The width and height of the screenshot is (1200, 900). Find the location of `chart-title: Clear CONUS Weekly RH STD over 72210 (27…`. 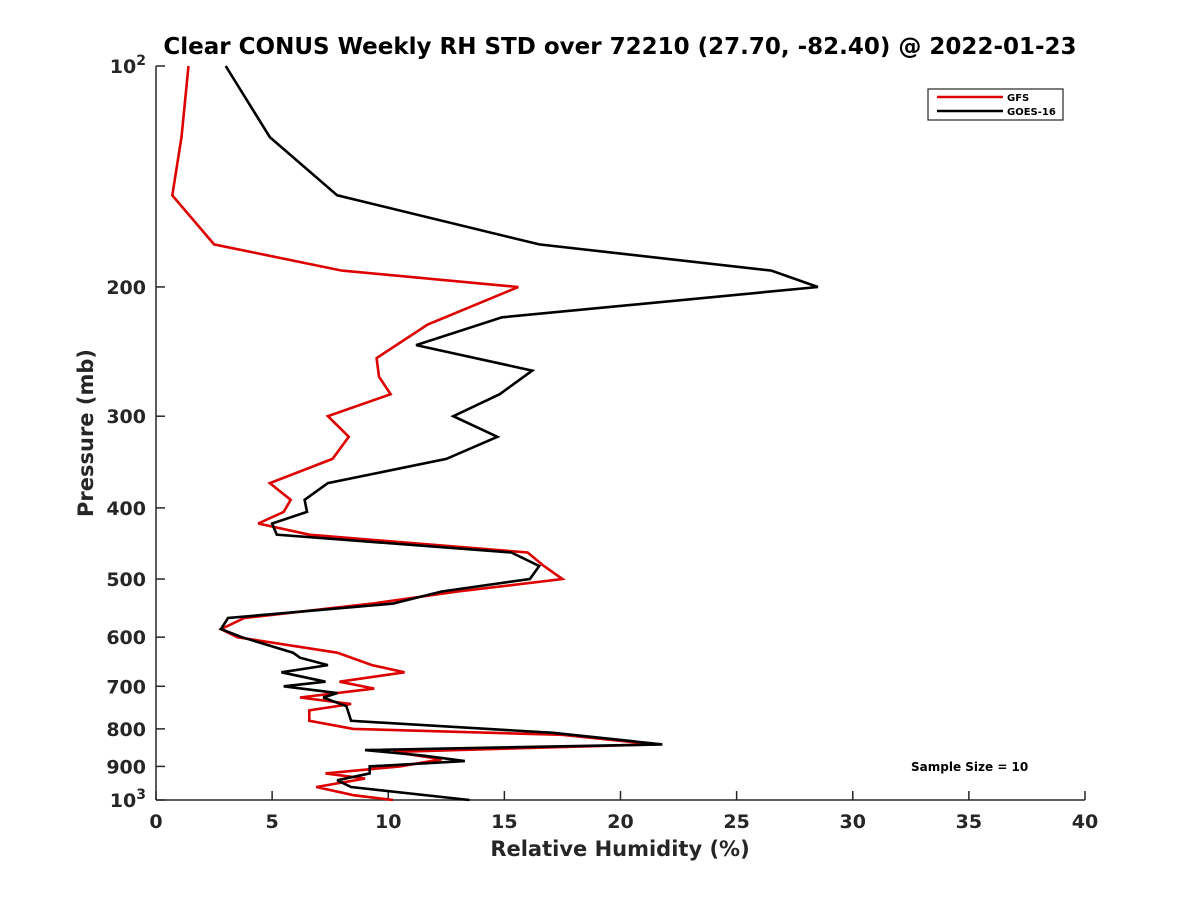

chart-title: Clear CONUS Weekly RH STD over 72210 (27… is located at coordinates (619, 47).